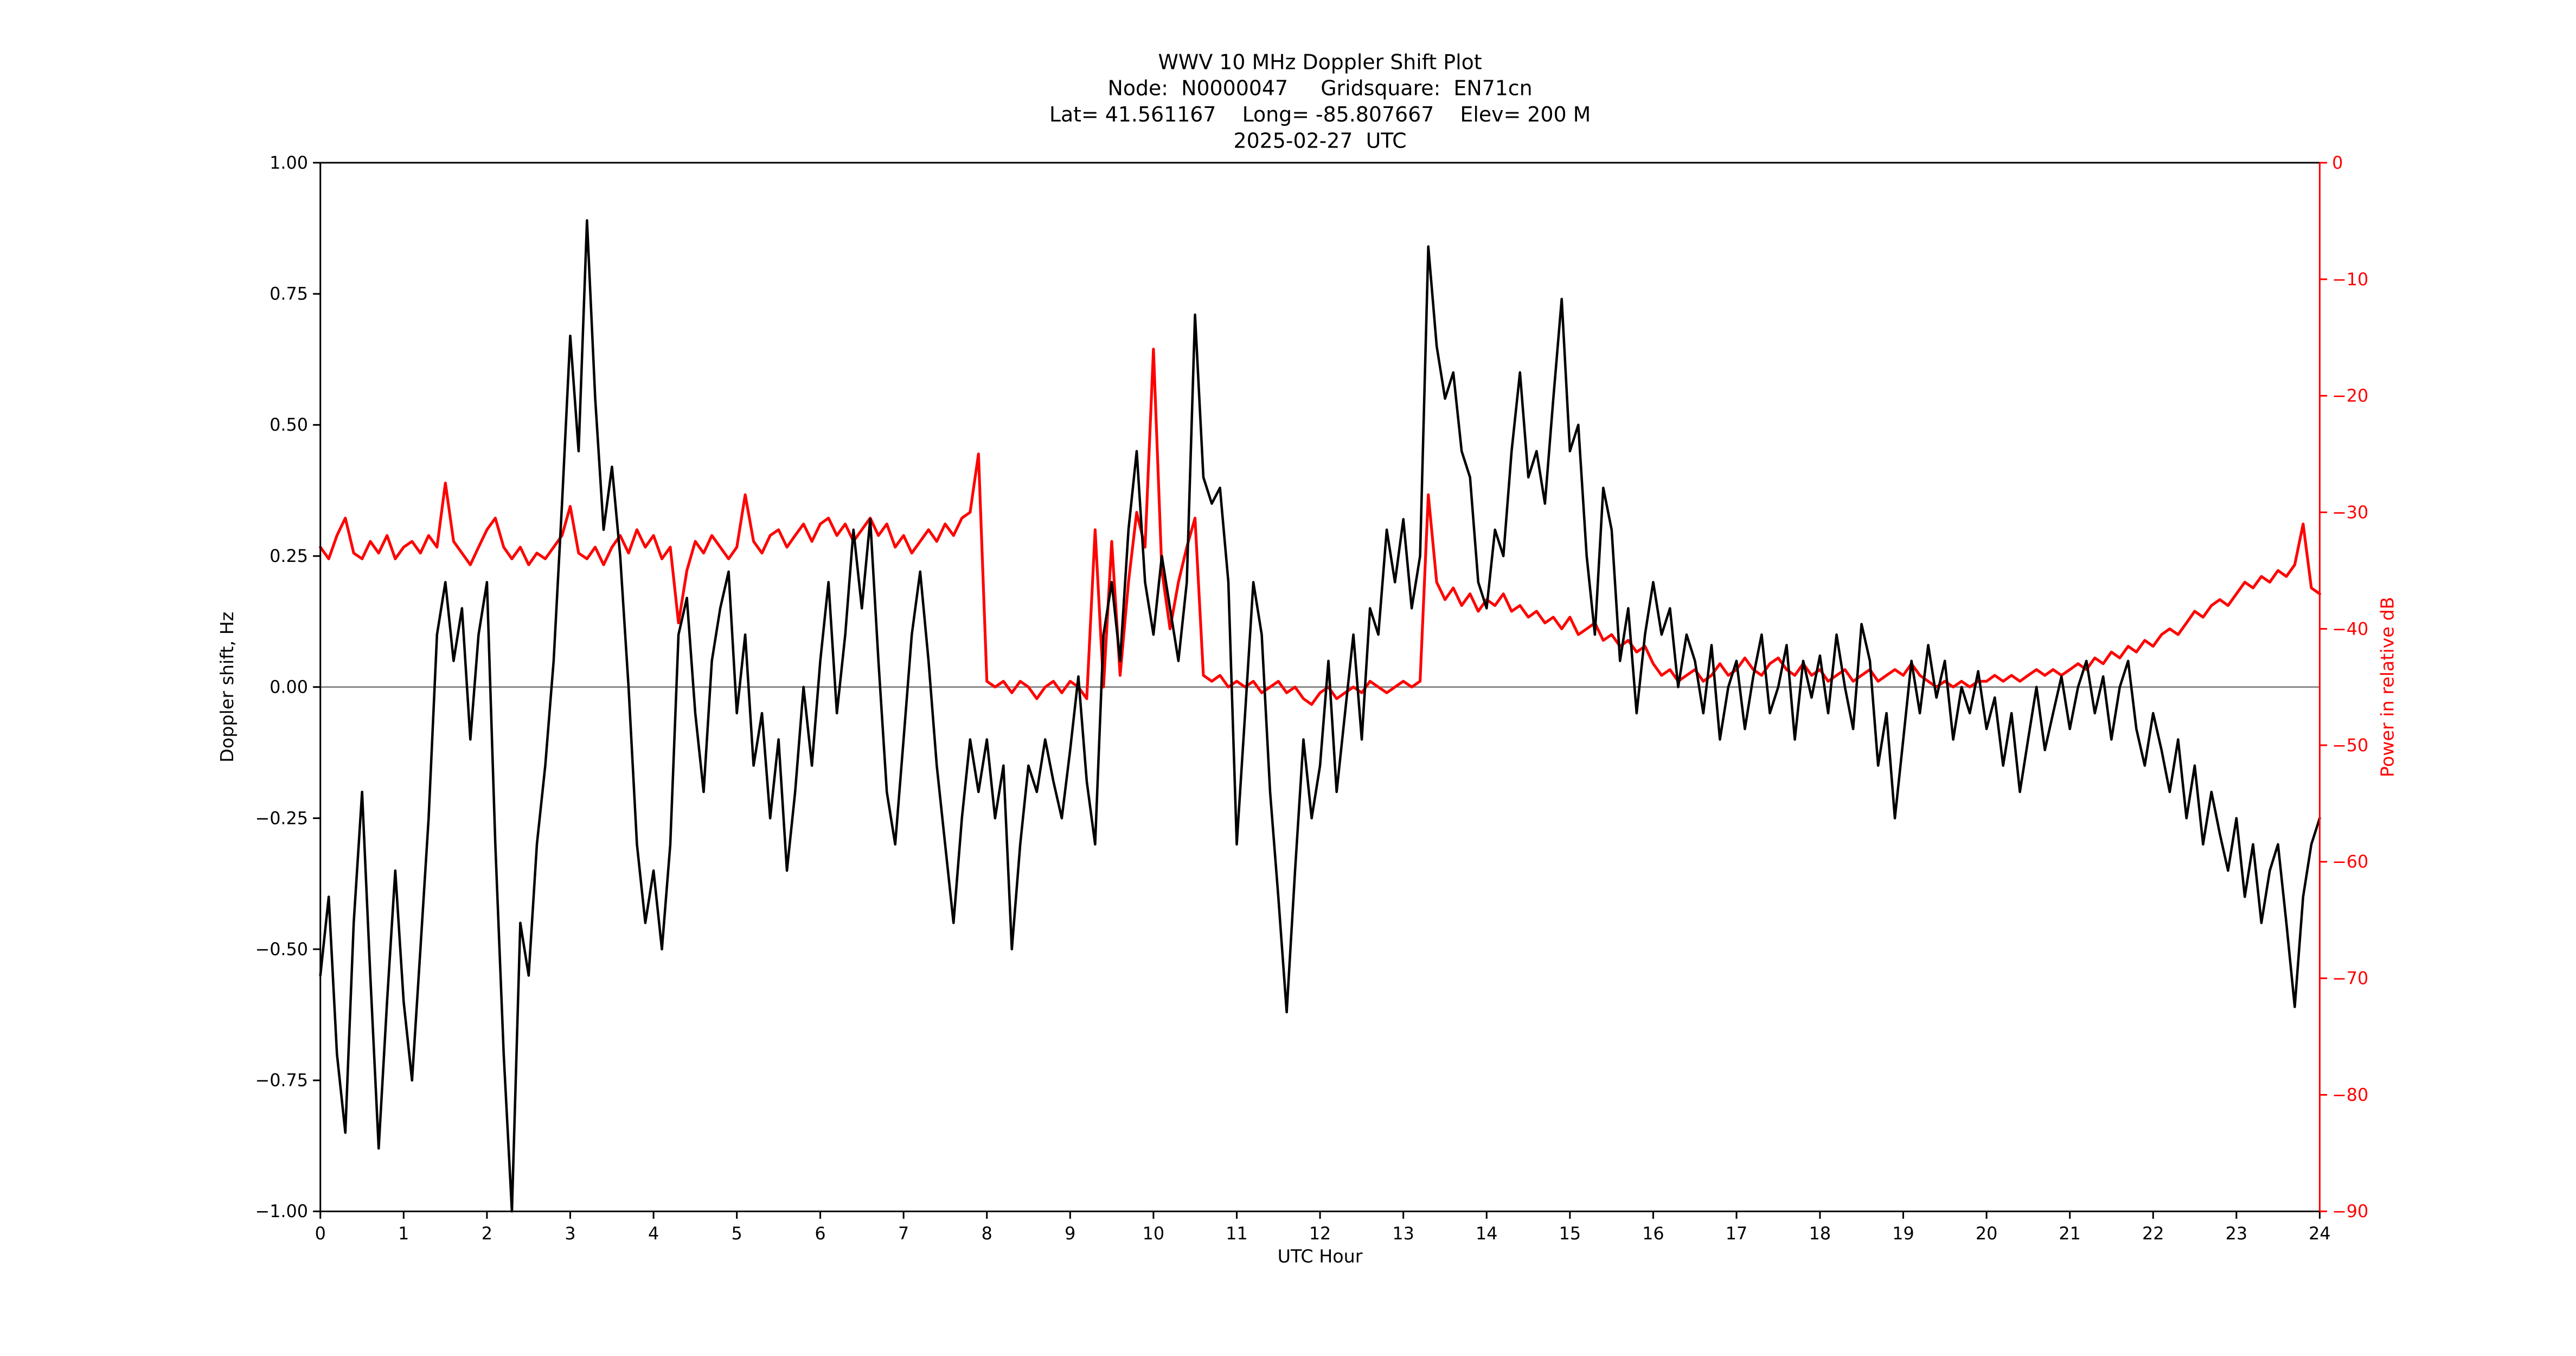 The image size is (2576, 1356). What do you see at coordinates (289, 424) in the screenshot?
I see `y-tick-left-label: 0.50` at bounding box center [289, 424].